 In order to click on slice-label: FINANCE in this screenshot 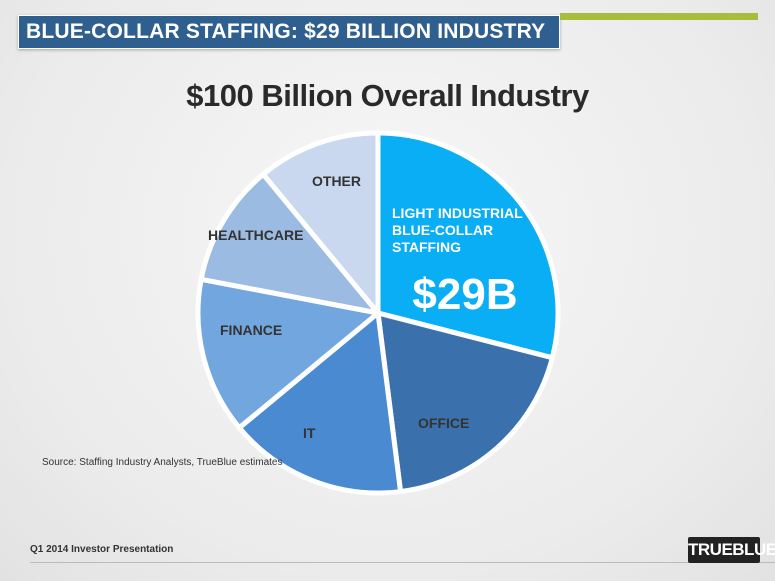, I will do `click(251, 330)`.